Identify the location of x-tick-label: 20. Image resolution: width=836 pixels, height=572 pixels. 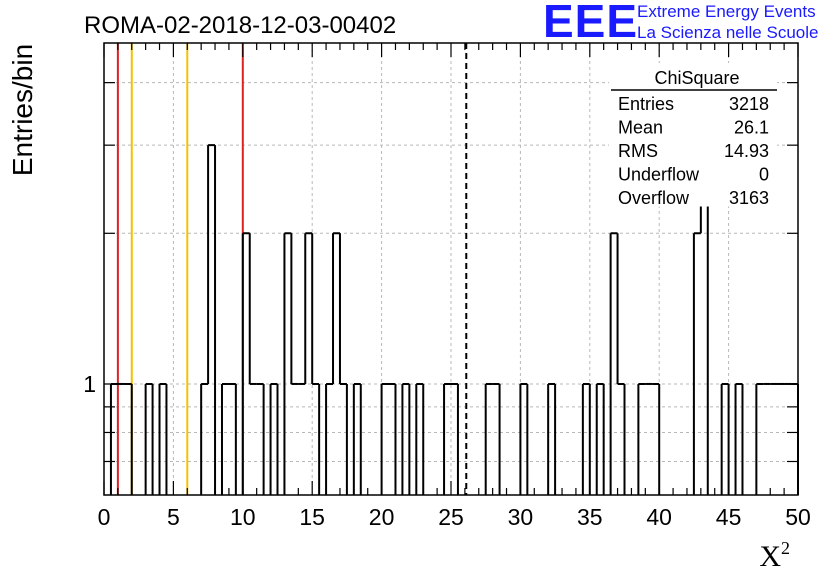
(382, 517).